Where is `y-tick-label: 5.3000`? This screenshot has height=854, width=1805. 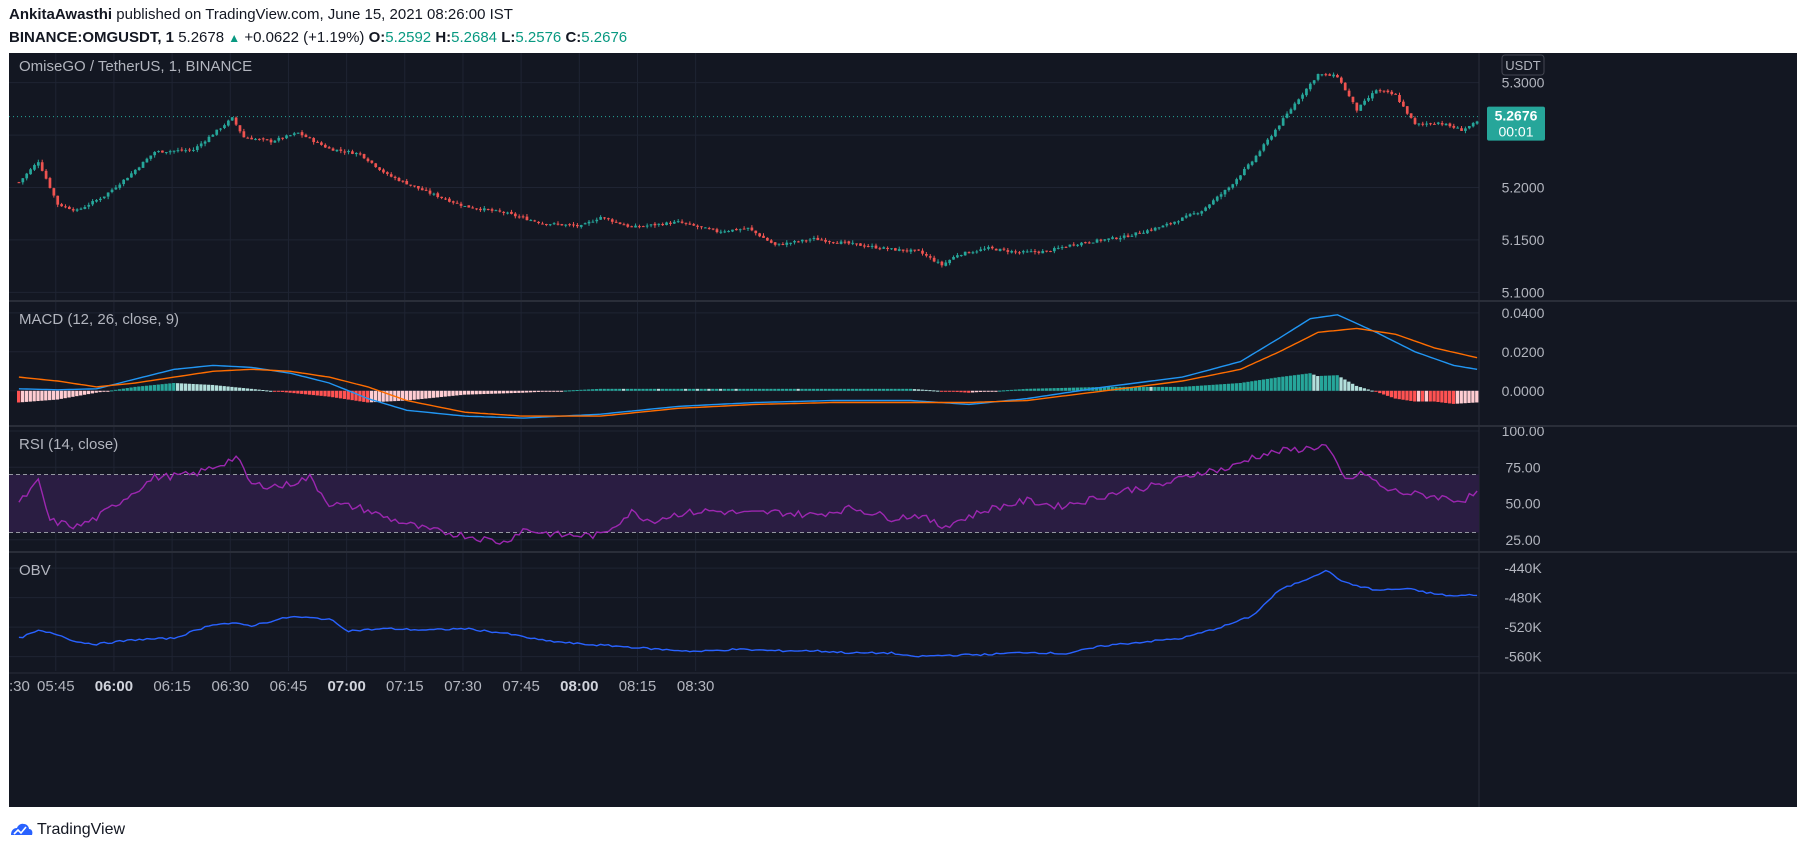
y-tick-label: 5.3000 is located at coordinates (1523, 83).